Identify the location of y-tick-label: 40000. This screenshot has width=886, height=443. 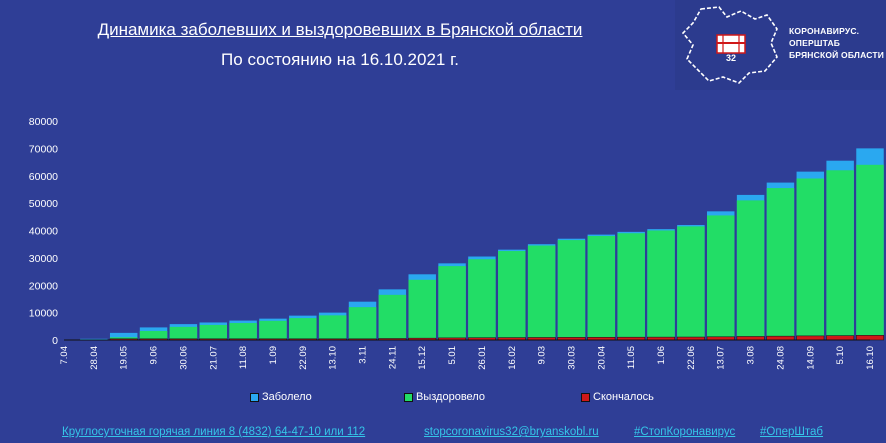
(43, 232).